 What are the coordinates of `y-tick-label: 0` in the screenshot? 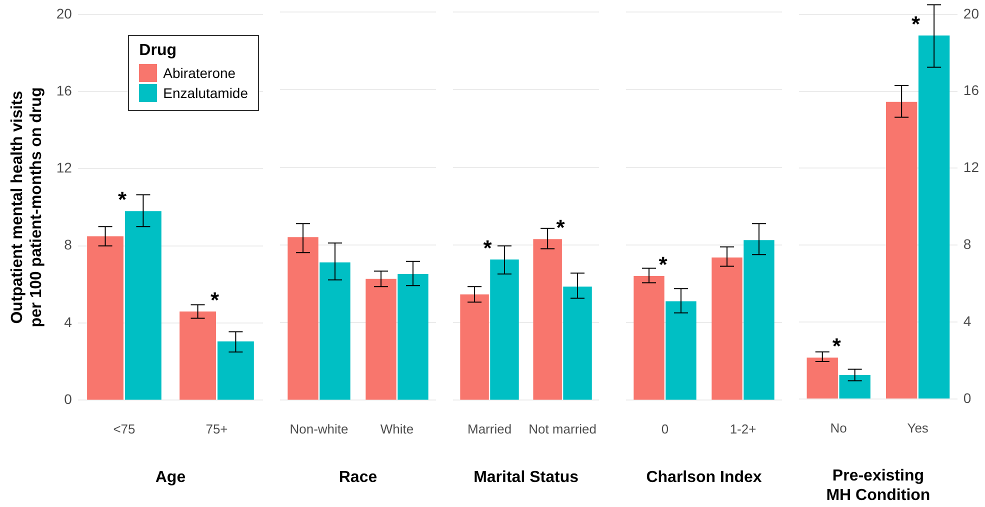 It's located at (68, 399).